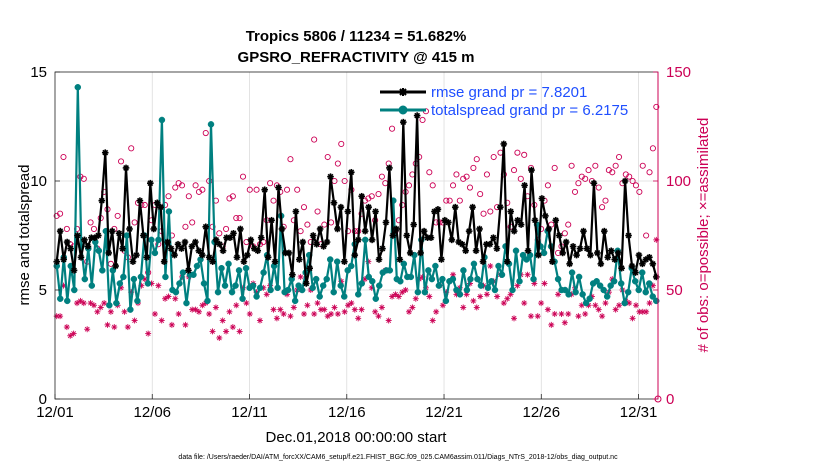  I want to click on y-axis-label-left: rmse and totalspread, so click(24, 235).